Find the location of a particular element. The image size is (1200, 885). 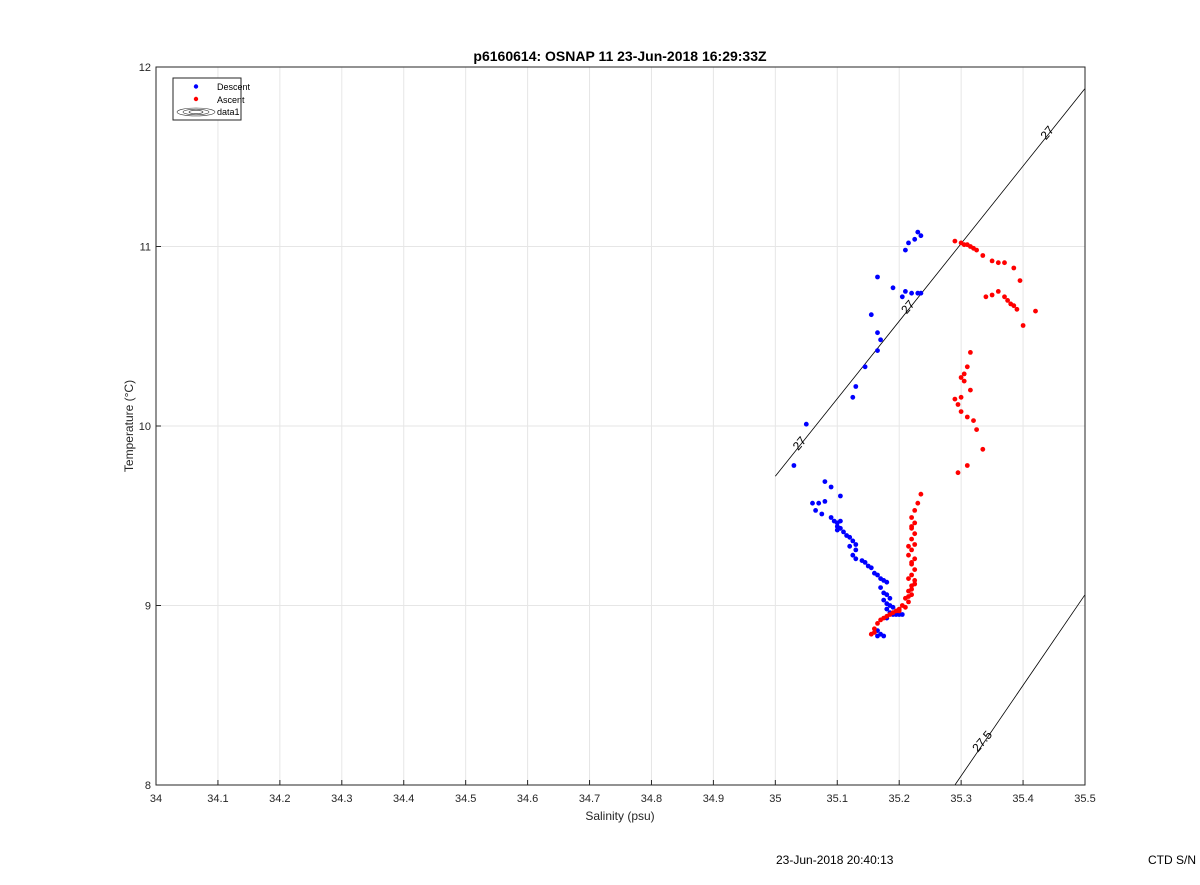

x-tick-label: 34 is located at coordinates (156, 799).